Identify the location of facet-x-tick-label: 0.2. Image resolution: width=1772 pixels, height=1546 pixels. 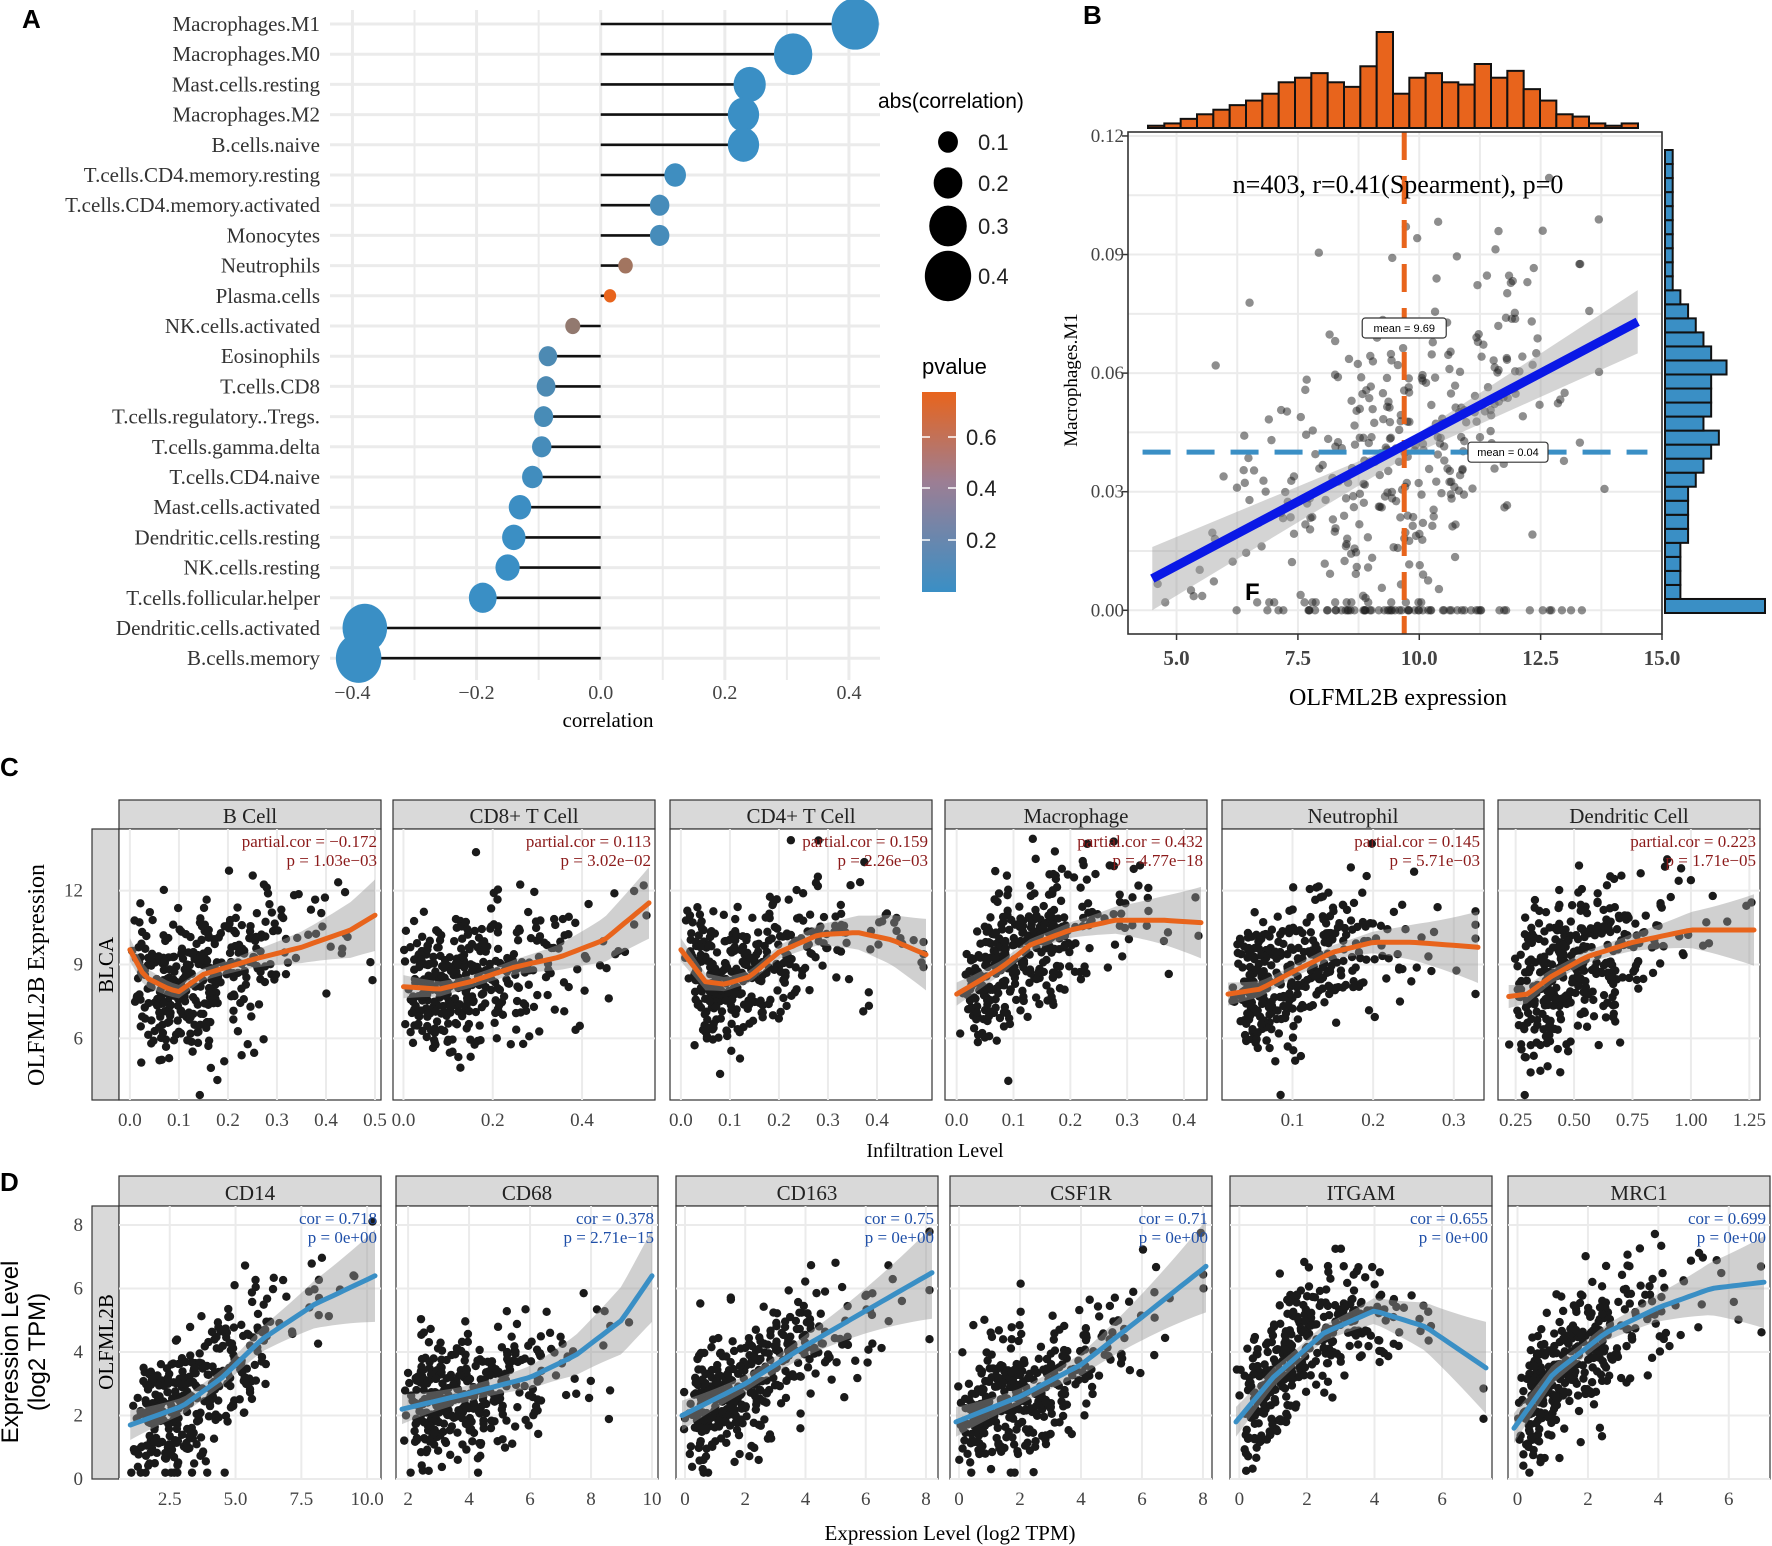
(1070, 1120).